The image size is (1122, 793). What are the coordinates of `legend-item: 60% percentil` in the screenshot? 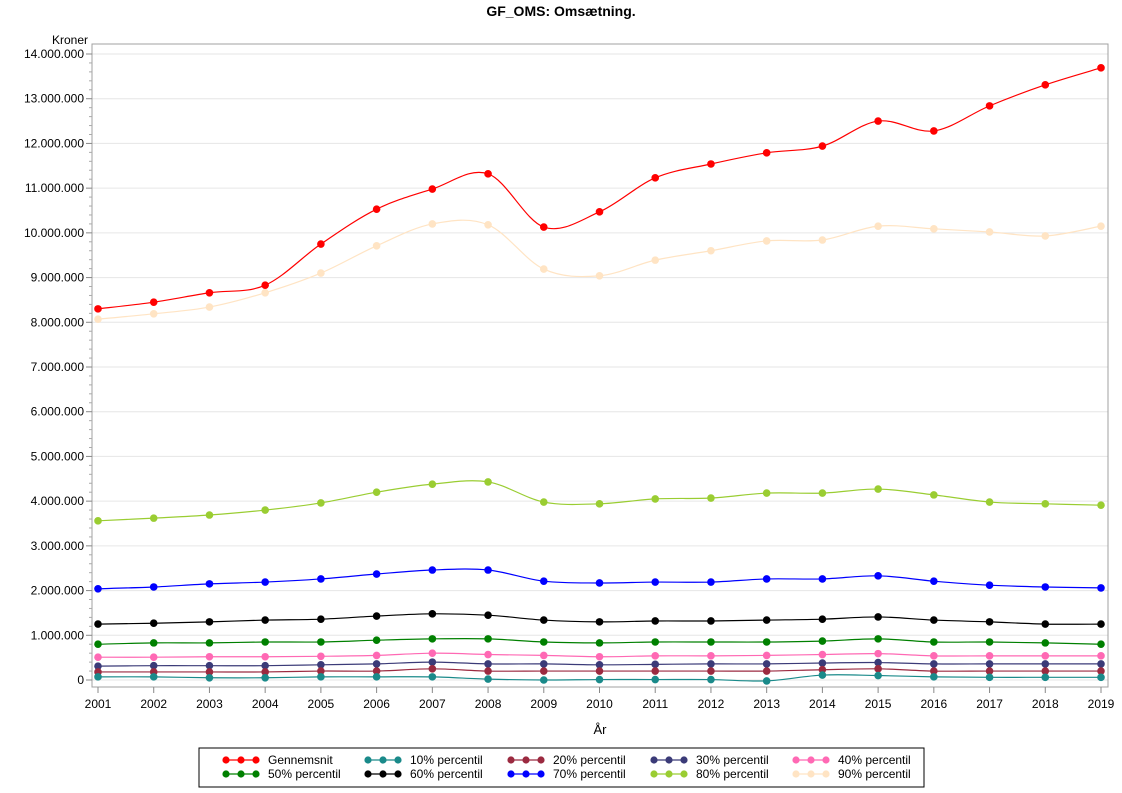 It's located at (423, 774).